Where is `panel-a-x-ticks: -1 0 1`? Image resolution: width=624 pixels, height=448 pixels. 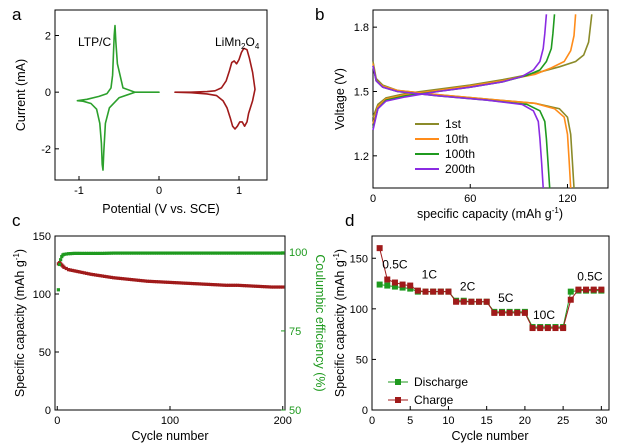
panel-a-x-ticks: -1 0 1 is located at coordinates (158, 186).